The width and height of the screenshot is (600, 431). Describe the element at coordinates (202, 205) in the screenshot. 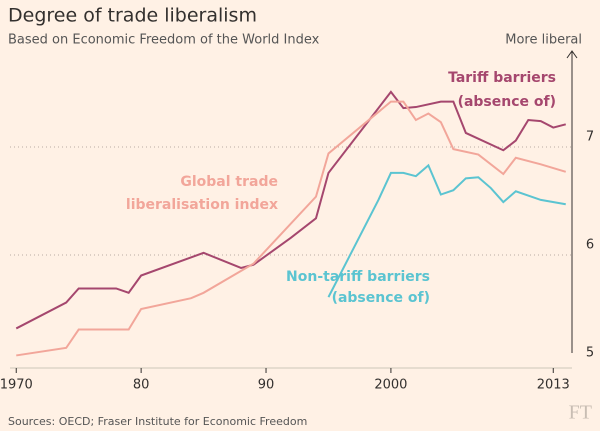

I see `series-label: liberalisation index` at that location.